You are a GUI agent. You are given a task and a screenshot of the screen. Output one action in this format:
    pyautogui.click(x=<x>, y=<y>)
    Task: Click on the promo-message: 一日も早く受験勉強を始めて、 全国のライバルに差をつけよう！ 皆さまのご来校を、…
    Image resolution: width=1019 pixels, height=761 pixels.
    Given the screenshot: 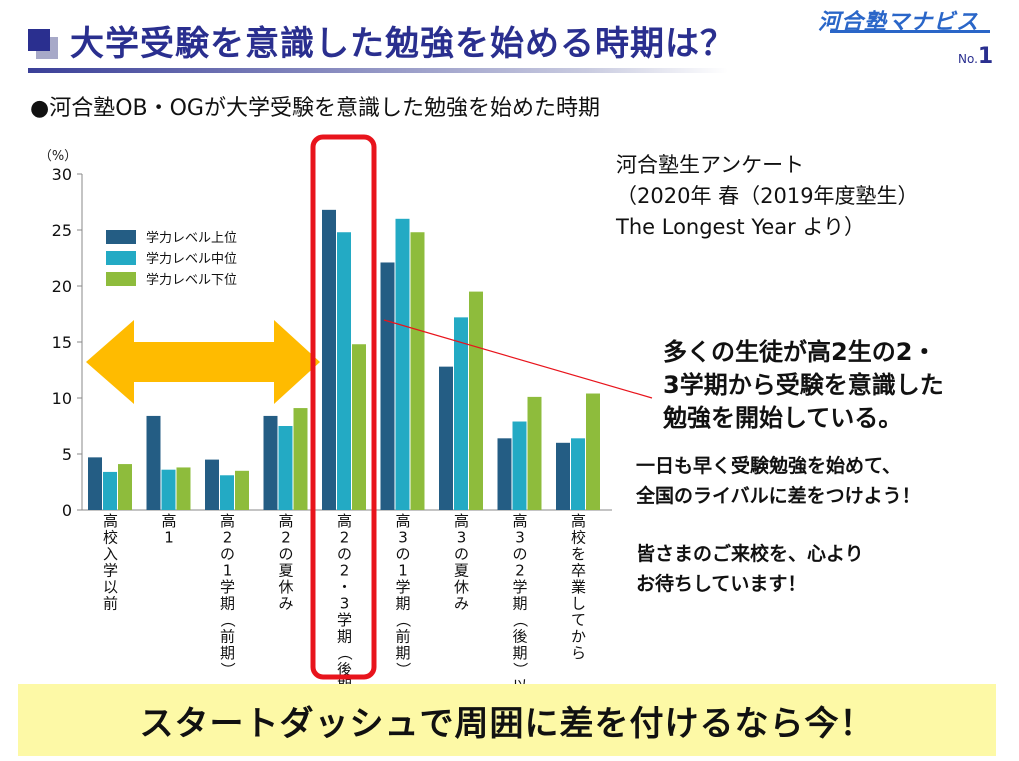 What is the action you would take?
    pyautogui.click(x=778, y=525)
    